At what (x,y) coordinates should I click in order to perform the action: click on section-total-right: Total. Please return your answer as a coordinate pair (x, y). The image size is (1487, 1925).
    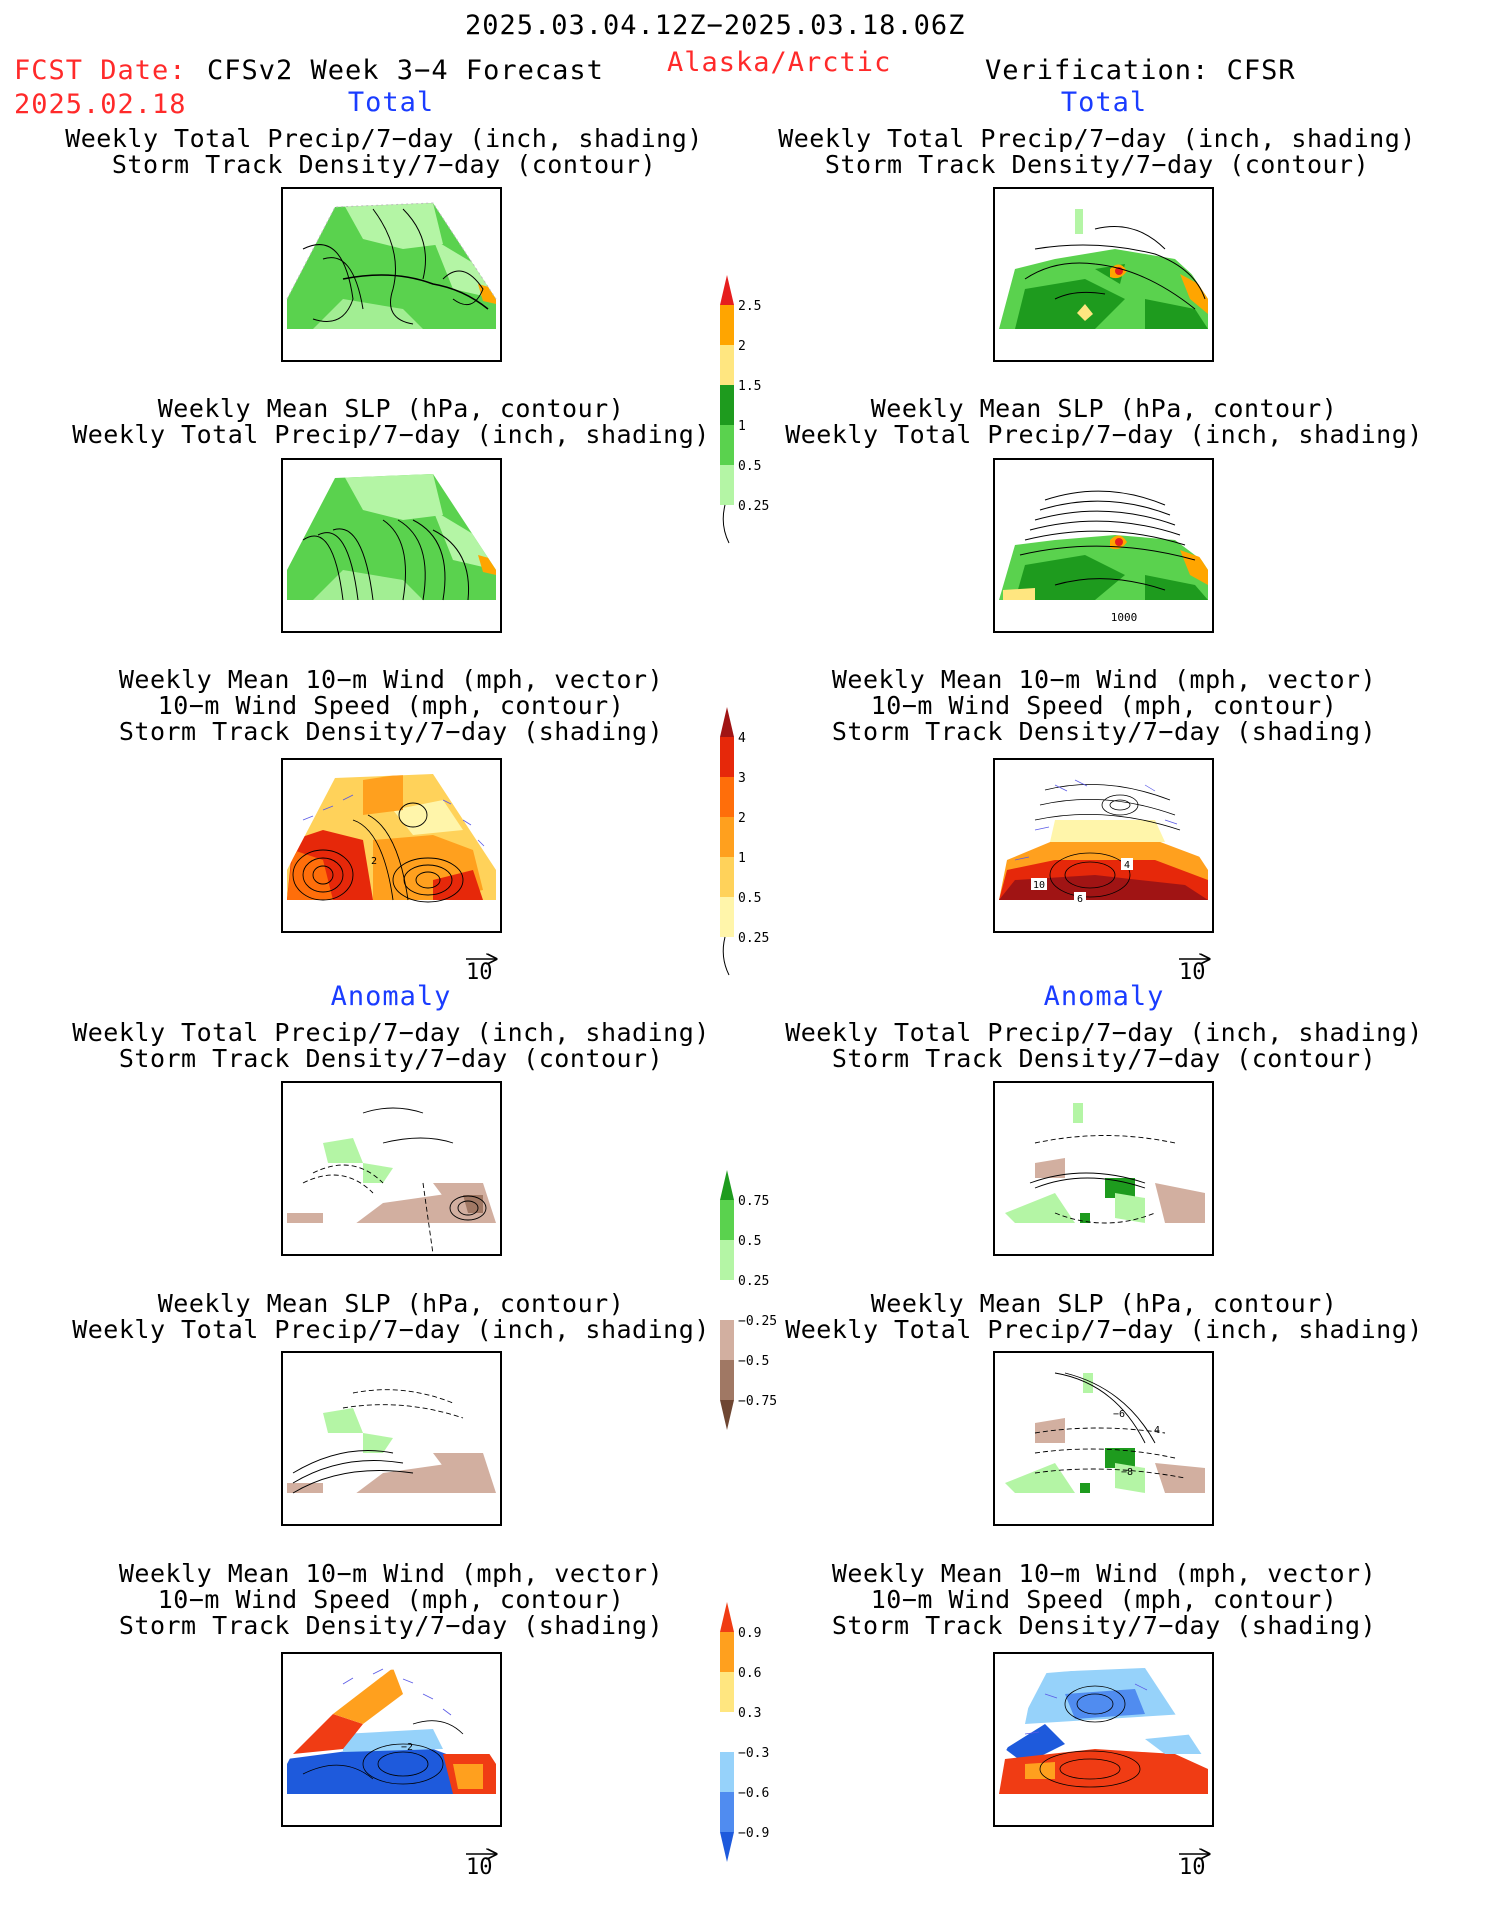
    Looking at the image, I should click on (1104, 102).